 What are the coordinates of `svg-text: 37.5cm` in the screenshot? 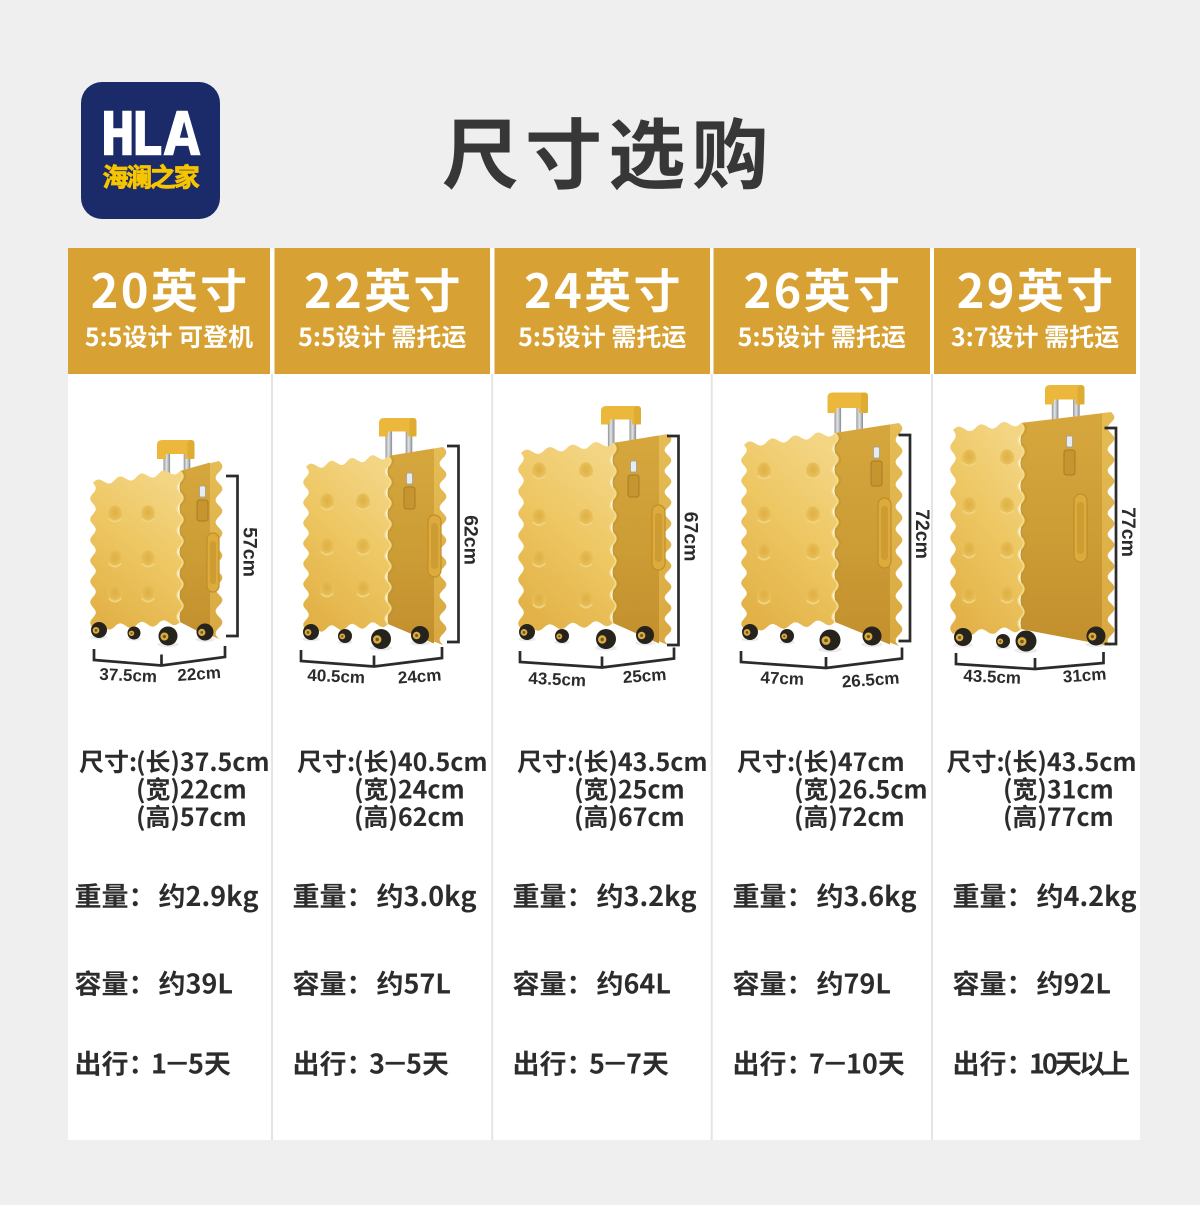 It's located at (128, 675).